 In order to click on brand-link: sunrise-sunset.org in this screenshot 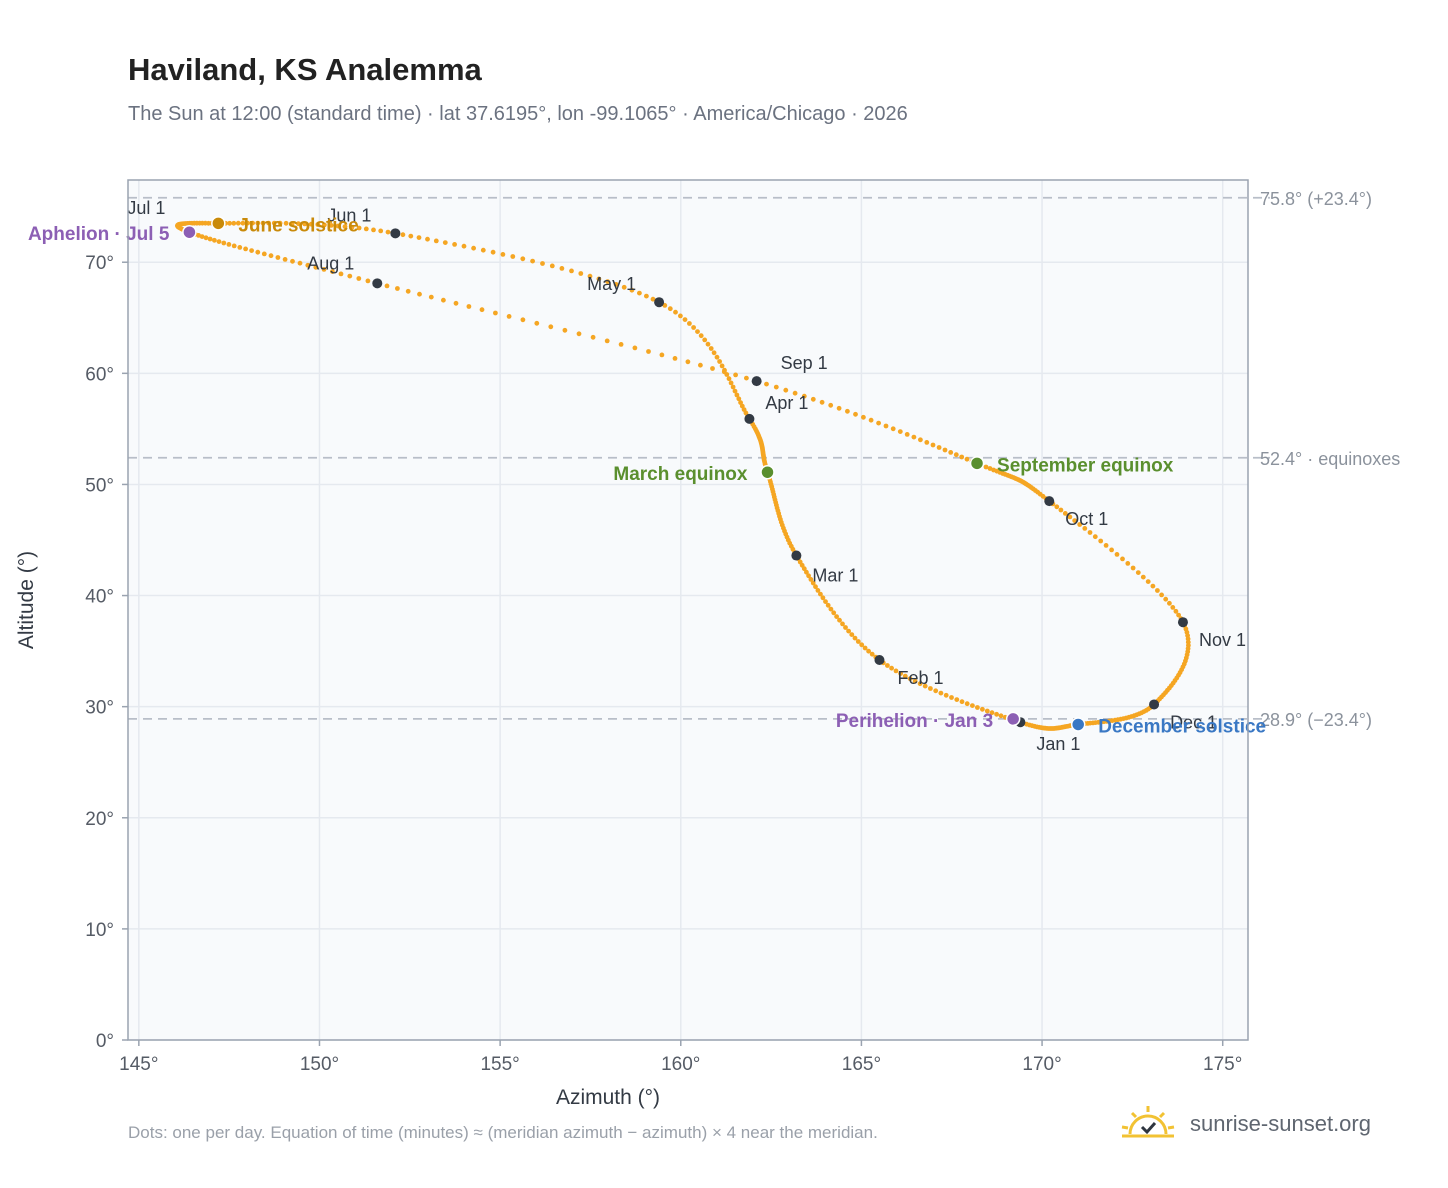, I will do `click(1245, 1124)`.